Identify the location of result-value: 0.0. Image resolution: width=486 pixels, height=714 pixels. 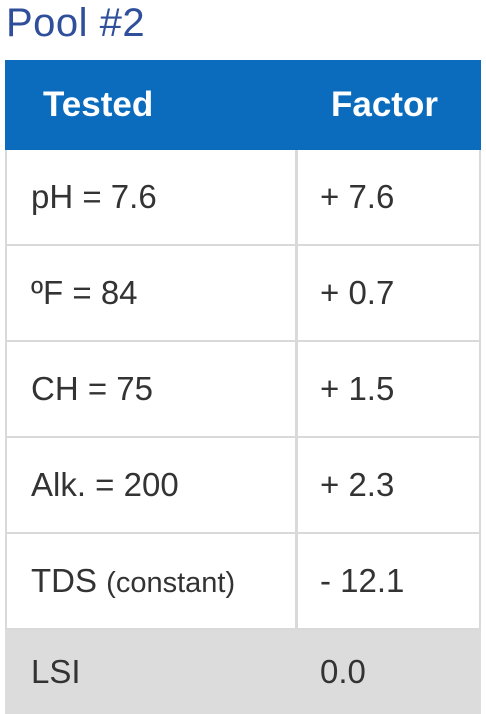
(343, 671).